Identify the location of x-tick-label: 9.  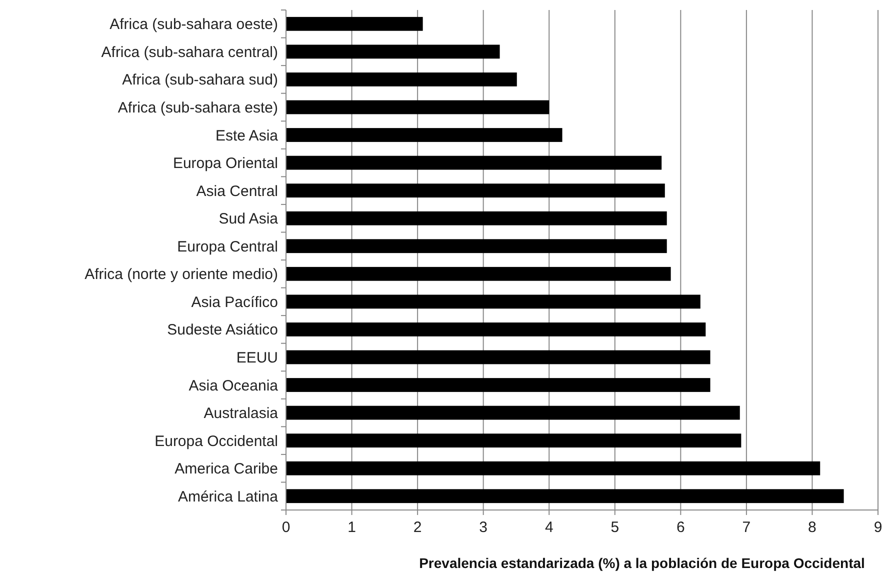
(878, 527).